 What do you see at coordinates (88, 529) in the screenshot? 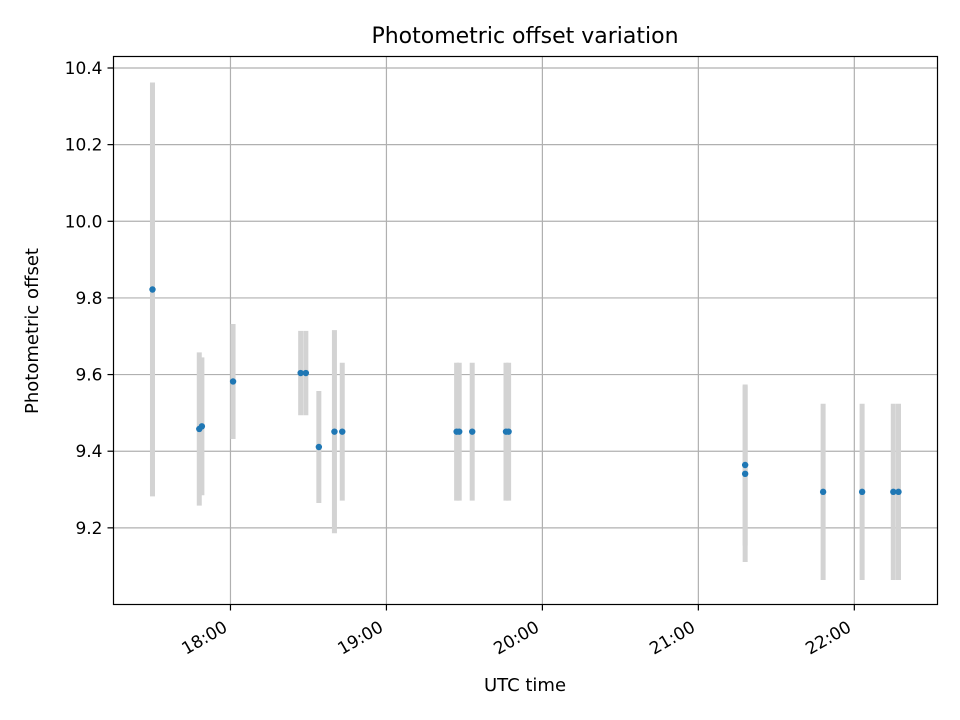
I see `y-tick-label: 9.2` at bounding box center [88, 529].